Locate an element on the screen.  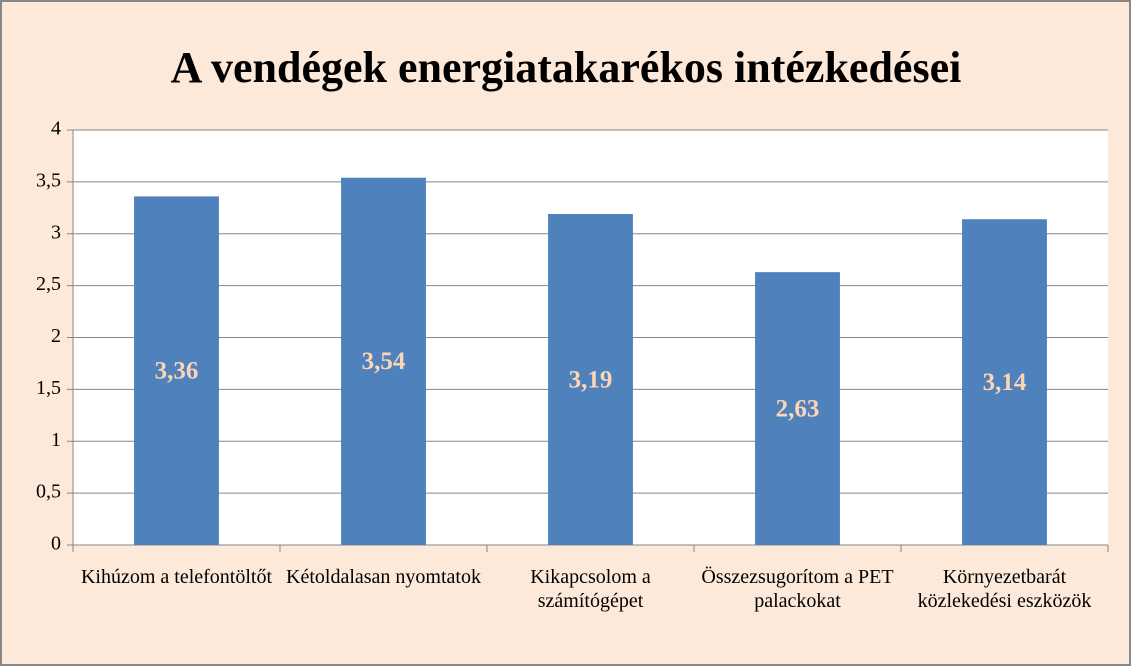
x-tick-label: Környezetbarát közlekedési eszközök is located at coordinates (1004, 589).